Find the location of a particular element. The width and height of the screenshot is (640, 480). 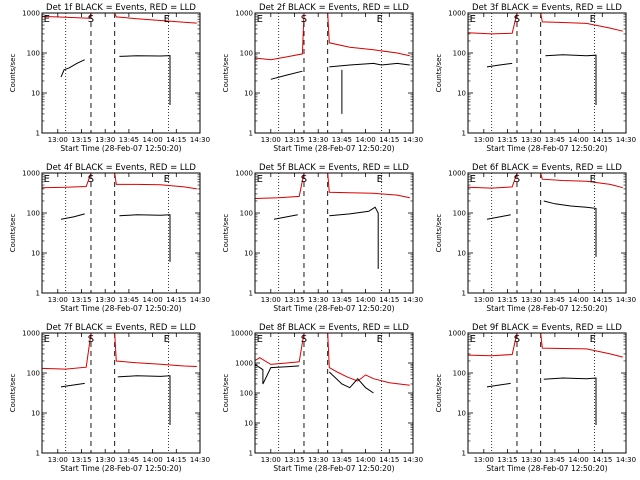

panel-title: Det 3f BLACK = Events, RED = LLD is located at coordinates (547, 8).